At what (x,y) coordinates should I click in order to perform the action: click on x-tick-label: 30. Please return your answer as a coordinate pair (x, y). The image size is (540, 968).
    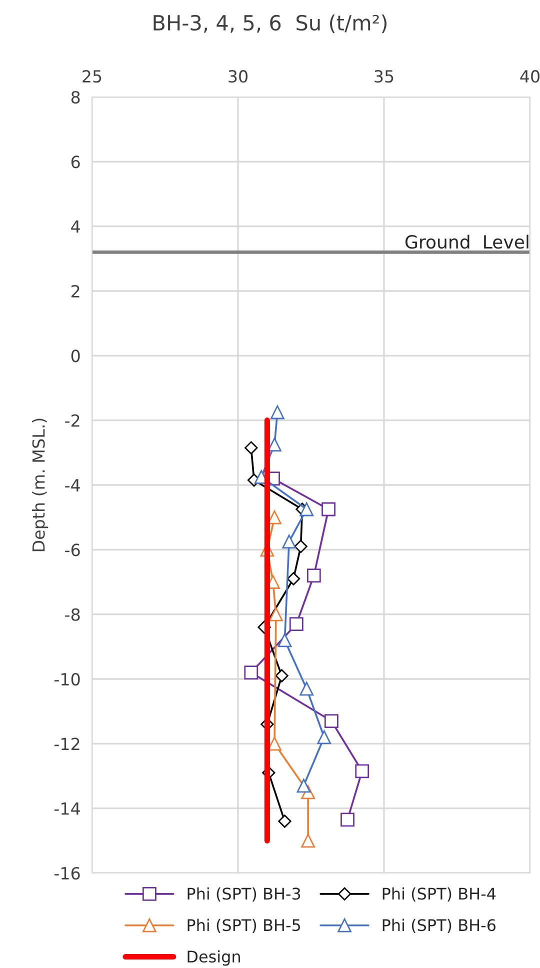
    Looking at the image, I should click on (238, 76).